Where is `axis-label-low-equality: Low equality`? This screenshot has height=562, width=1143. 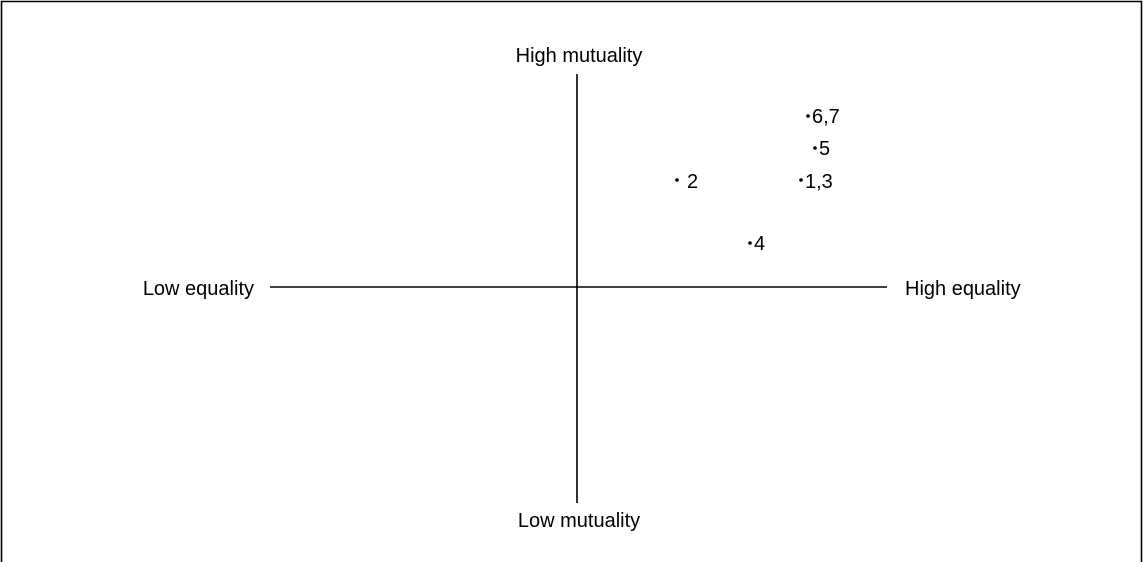
axis-label-low-equality: Low equality is located at coordinates (198, 289).